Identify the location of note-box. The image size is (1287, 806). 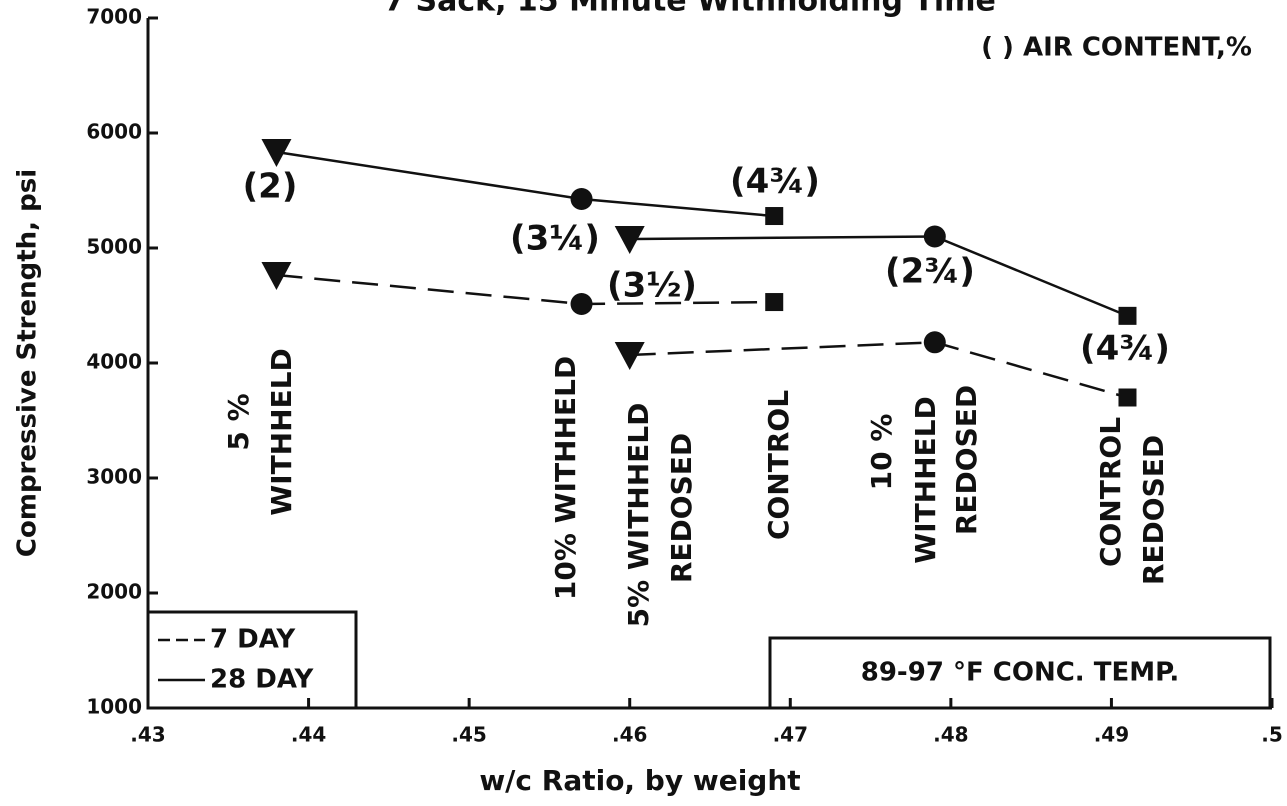
(1020, 673).